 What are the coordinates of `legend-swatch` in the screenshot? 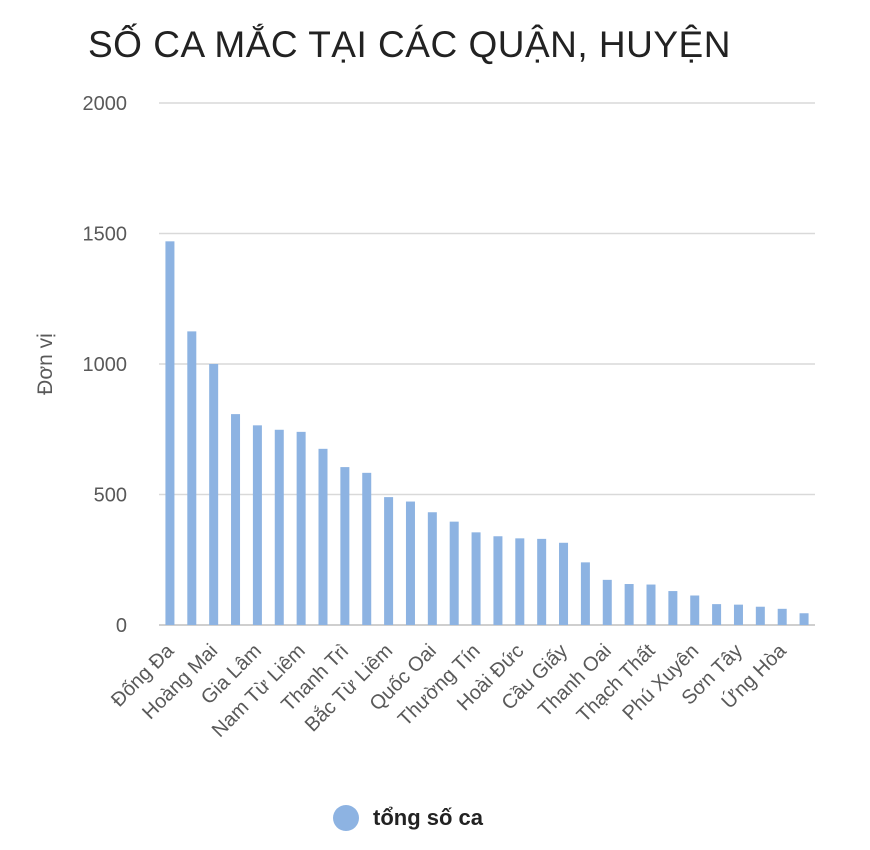 It's located at (346, 818).